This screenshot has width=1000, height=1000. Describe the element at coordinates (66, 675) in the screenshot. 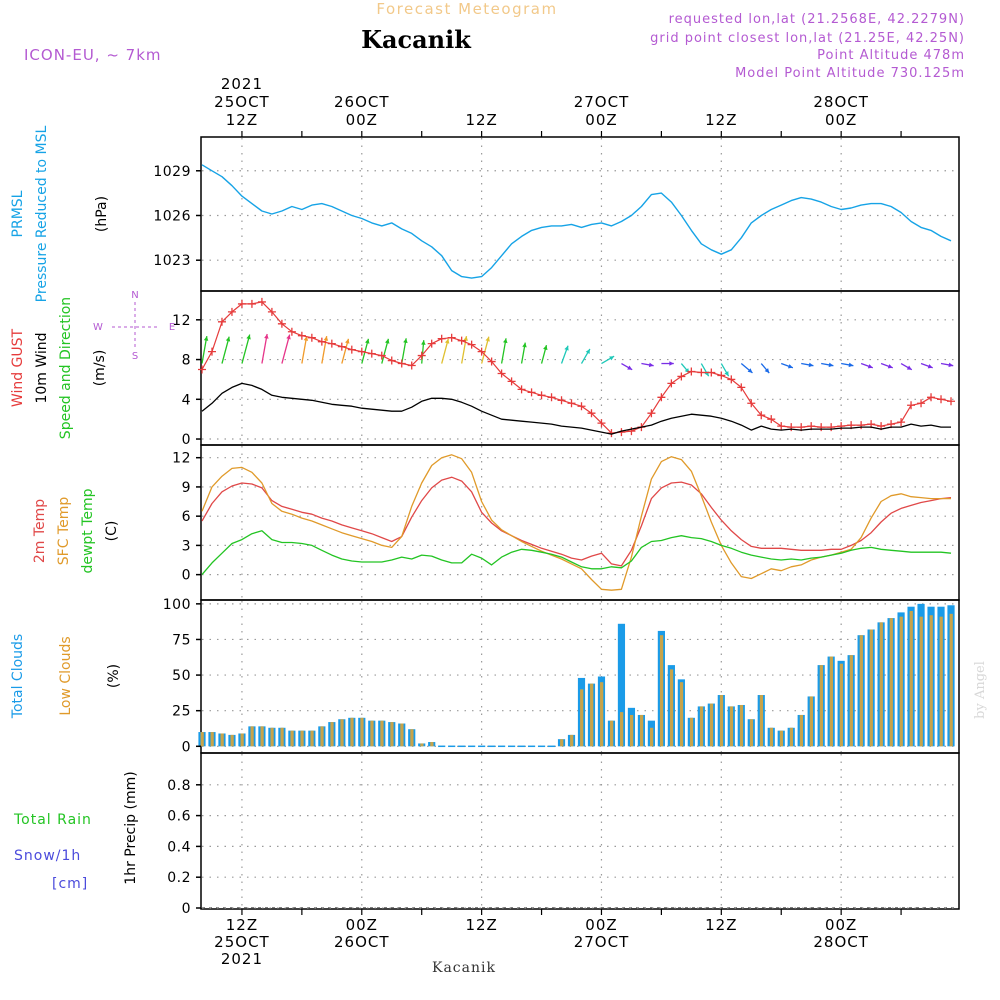

I see `clouds-label-low: Low Clouds` at that location.